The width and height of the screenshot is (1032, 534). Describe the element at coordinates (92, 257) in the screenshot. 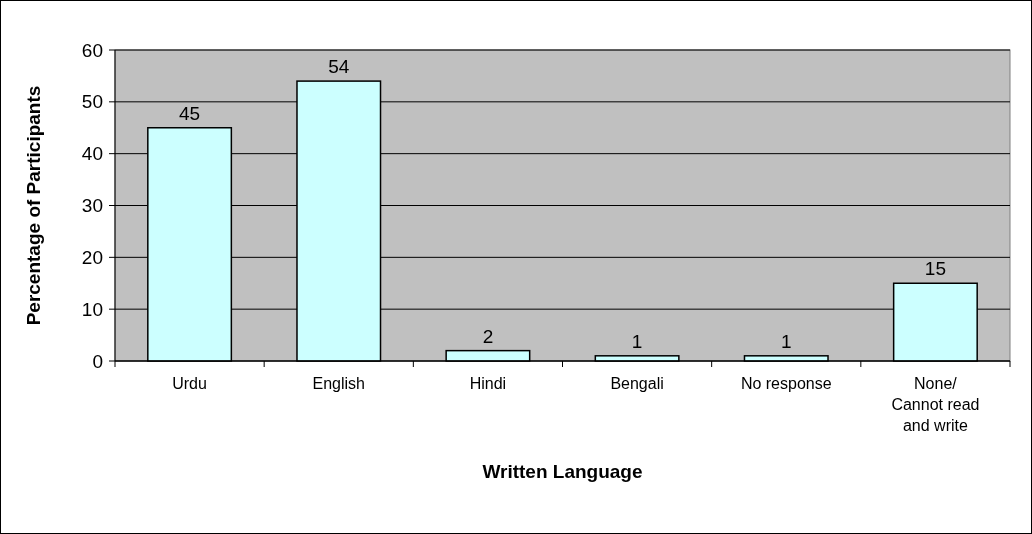

I see `y-tick-label: 20` at that location.